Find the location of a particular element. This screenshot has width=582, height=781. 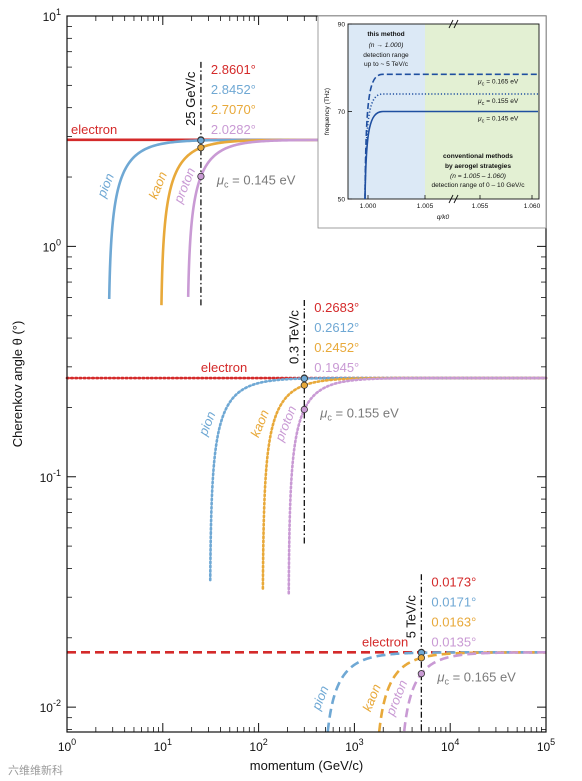

pion-value: 0.0171° is located at coordinates (453, 601).